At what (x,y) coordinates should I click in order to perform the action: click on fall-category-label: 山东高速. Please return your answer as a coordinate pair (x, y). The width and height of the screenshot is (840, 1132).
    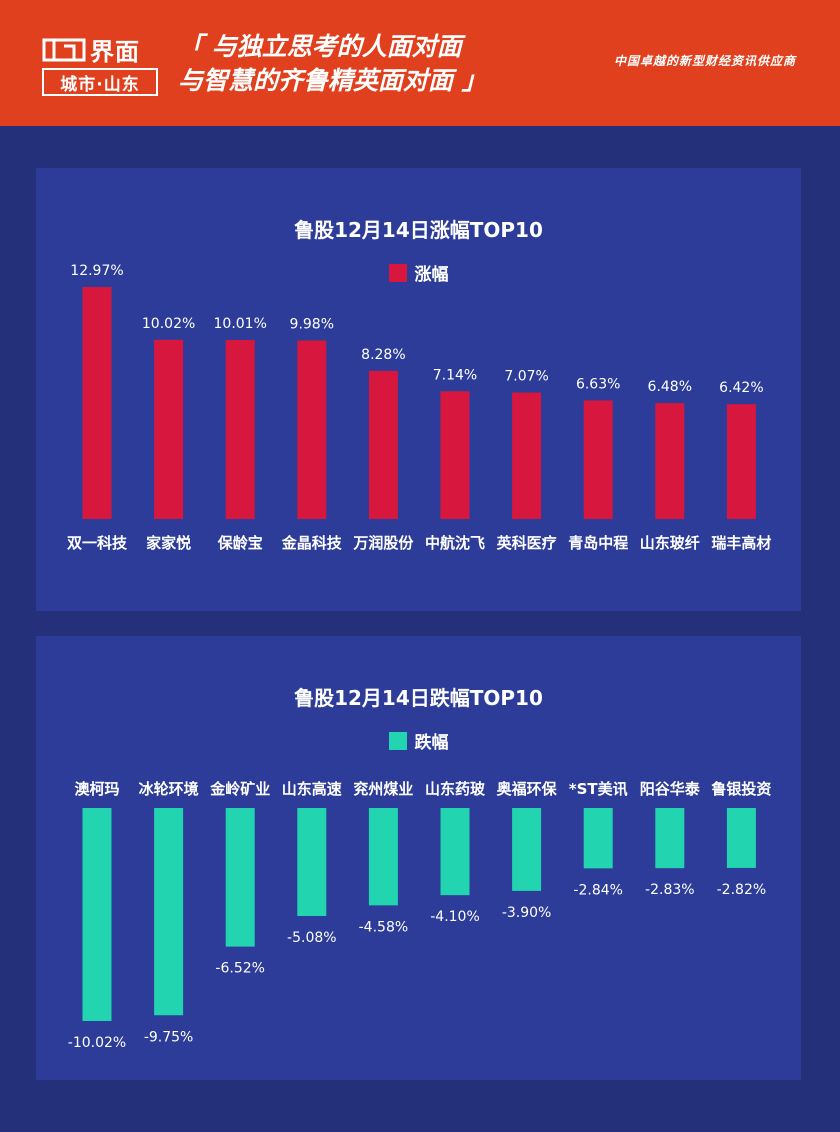
    Looking at the image, I should click on (312, 789).